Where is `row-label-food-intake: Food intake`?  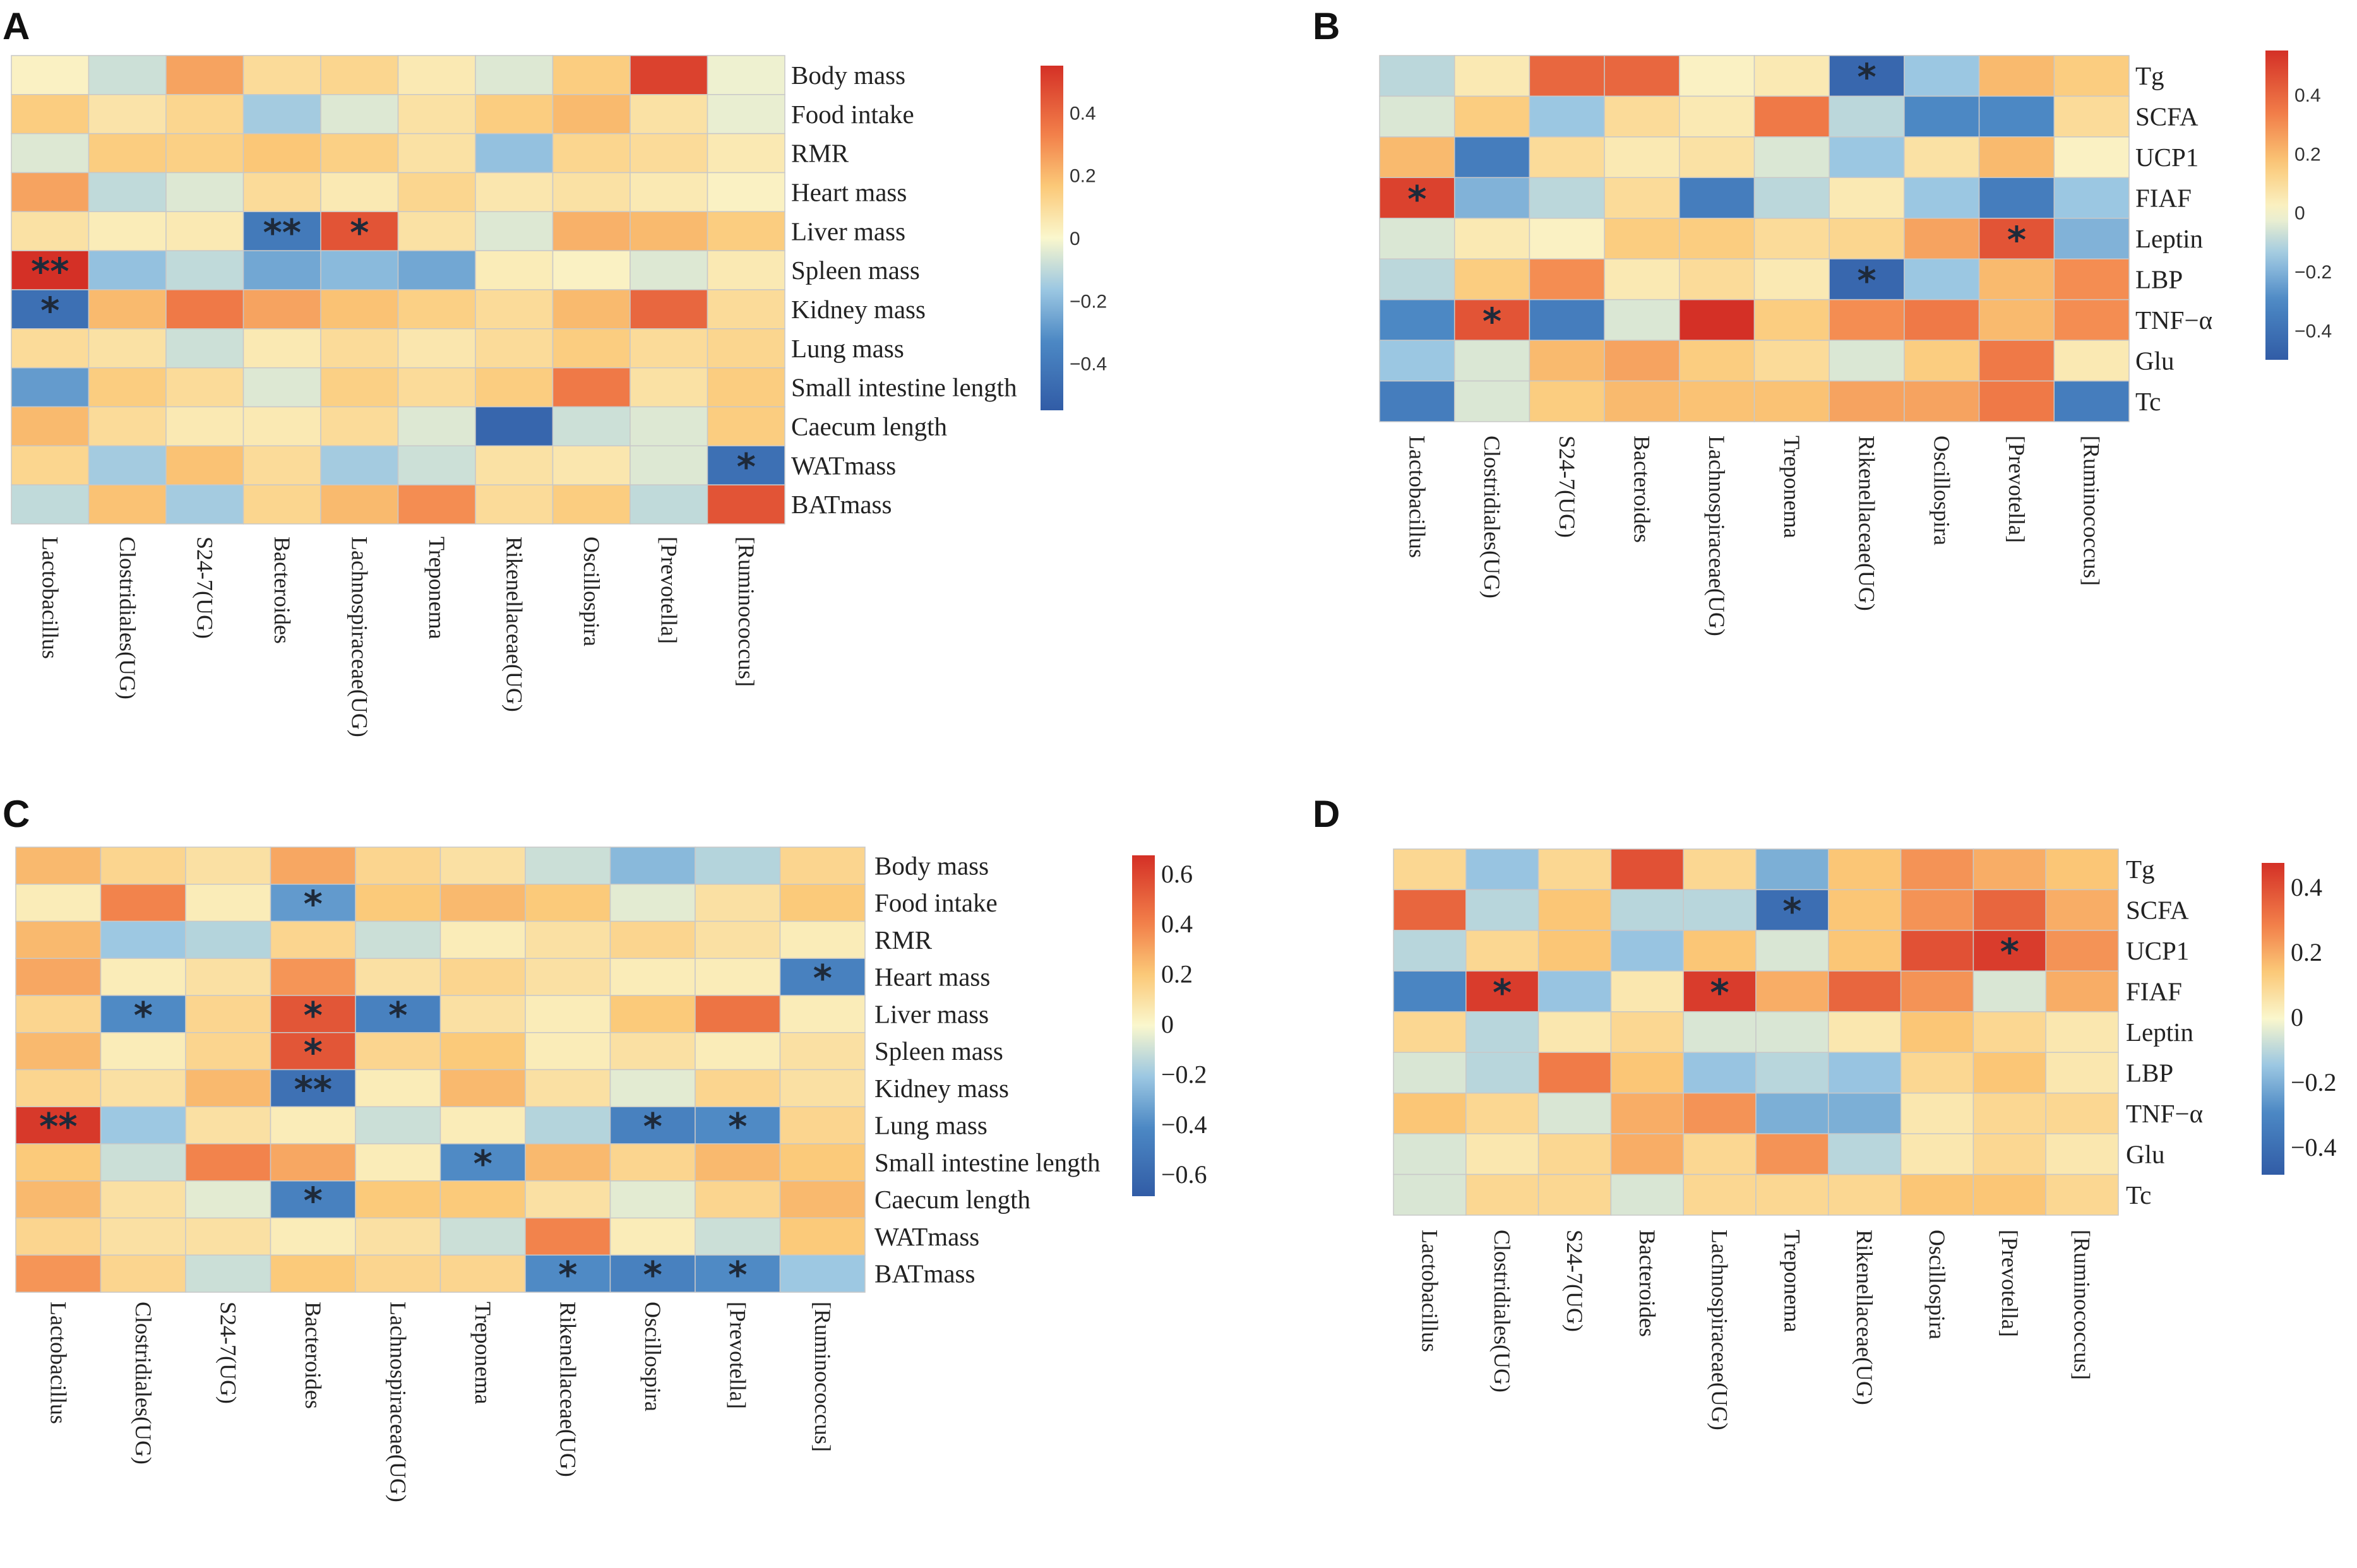
row-label-food-intake: Food intake is located at coordinates (936, 902).